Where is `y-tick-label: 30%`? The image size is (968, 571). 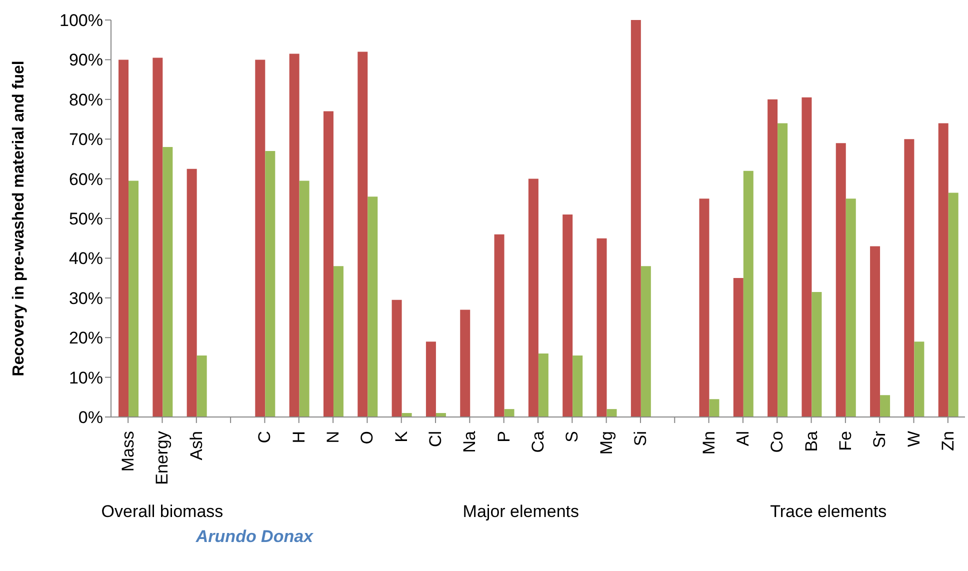
y-tick-label: 30% is located at coordinates (85, 298).